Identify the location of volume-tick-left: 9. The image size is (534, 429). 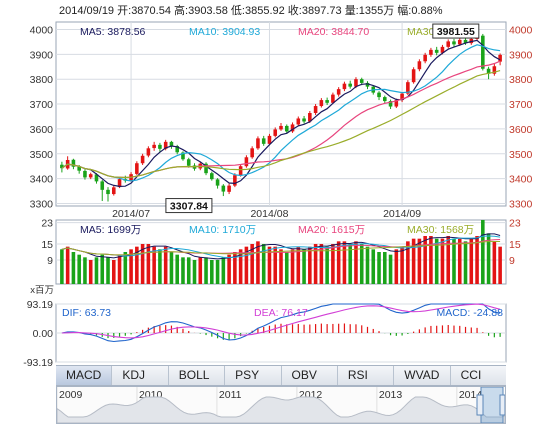
(50, 261).